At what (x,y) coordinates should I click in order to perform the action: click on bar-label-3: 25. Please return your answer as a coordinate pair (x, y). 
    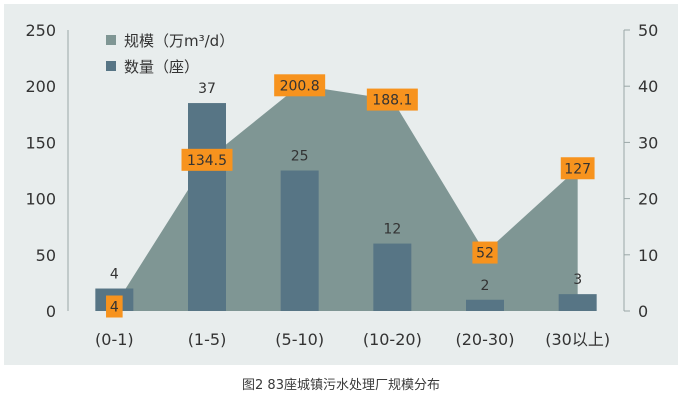
    Looking at the image, I should click on (300, 157).